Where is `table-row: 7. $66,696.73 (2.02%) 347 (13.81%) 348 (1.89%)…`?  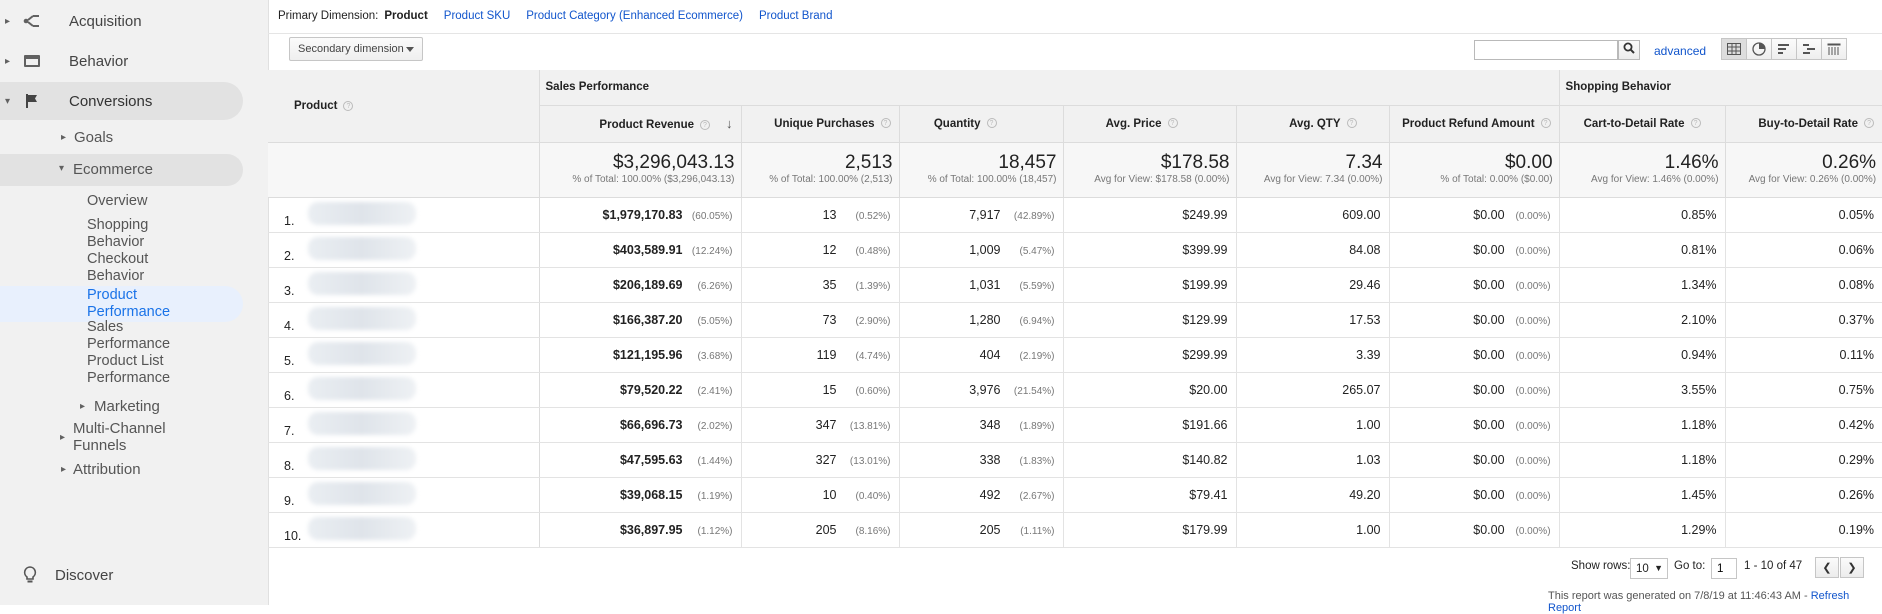
table-row: 7. $66,696.73 (2.02%) 347 (13.81%) 348 (1.89%)… is located at coordinates (1075, 425).